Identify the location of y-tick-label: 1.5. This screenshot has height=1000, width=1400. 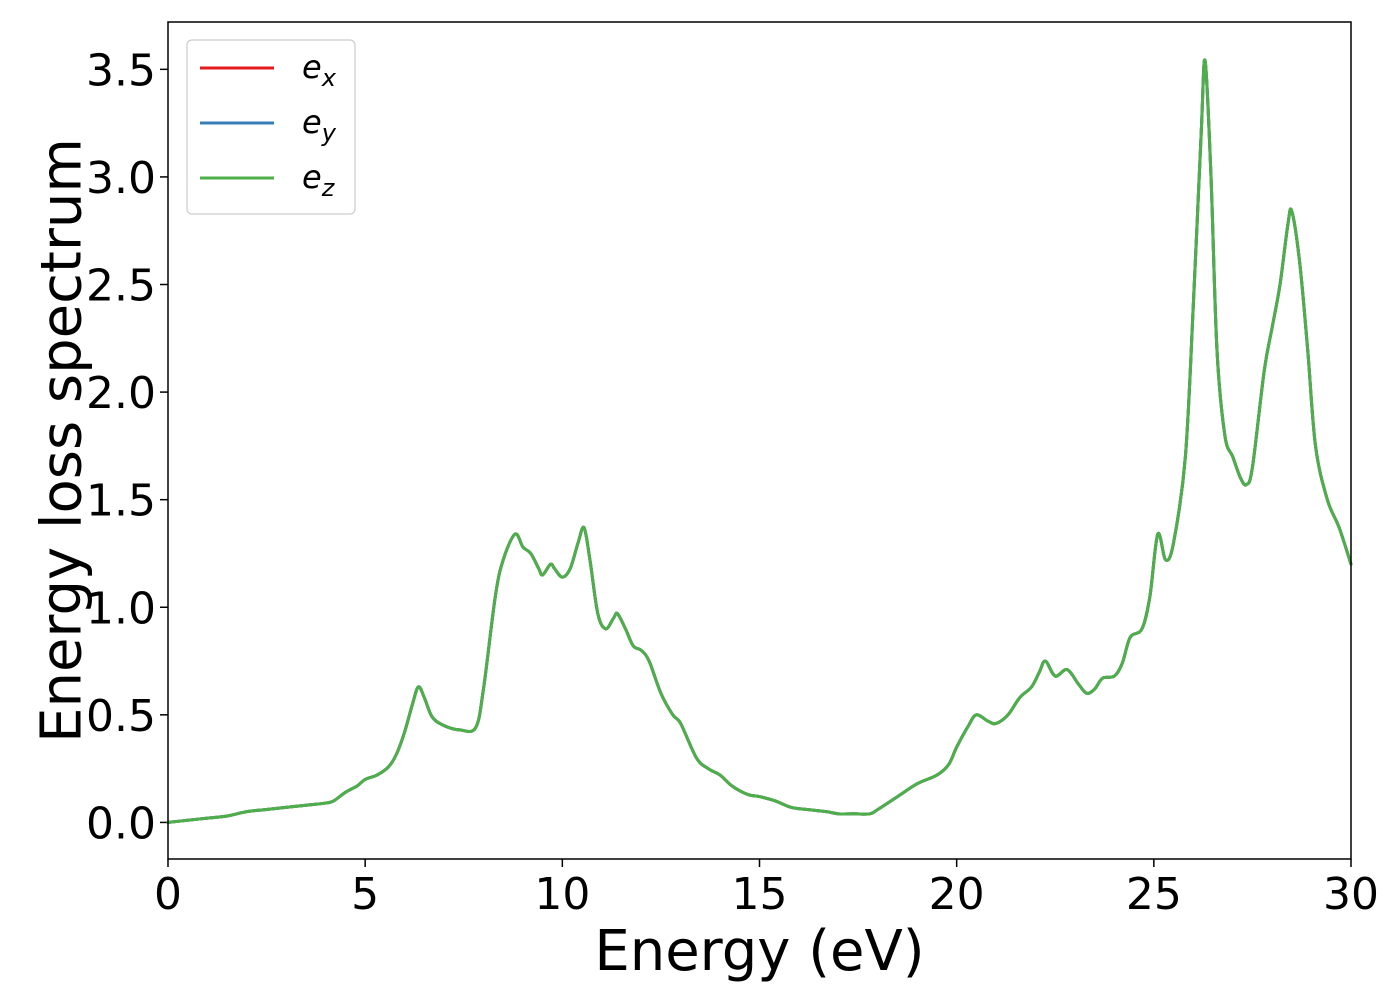
(121, 501).